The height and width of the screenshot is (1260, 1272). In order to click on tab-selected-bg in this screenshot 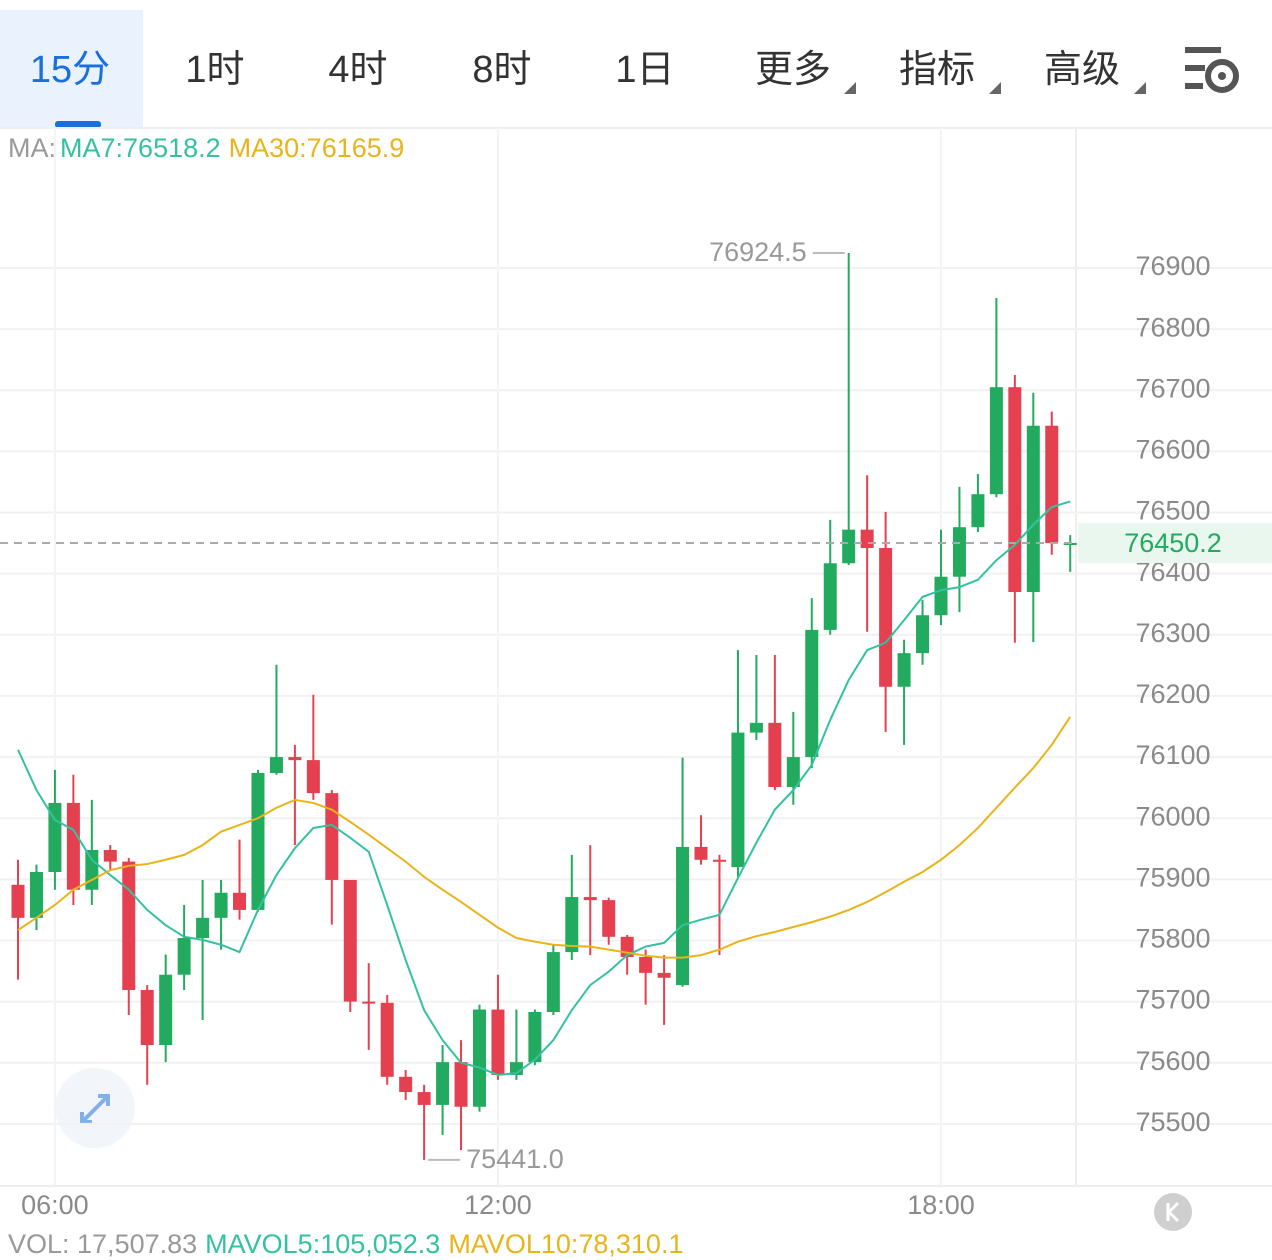, I will do `click(71, 69)`.